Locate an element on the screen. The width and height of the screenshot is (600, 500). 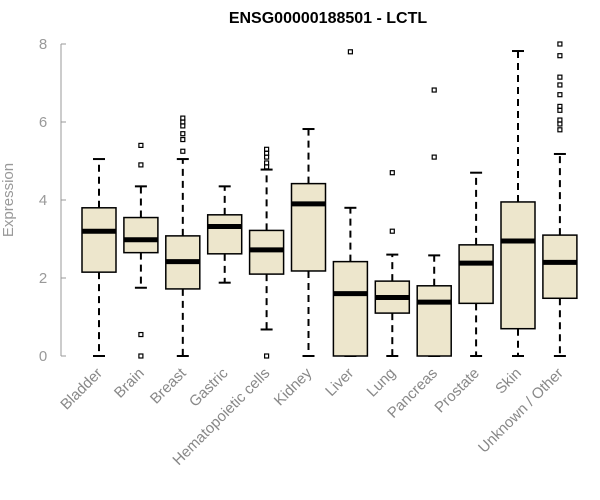
x-tick-label: Bladder is located at coordinates (81, 389).